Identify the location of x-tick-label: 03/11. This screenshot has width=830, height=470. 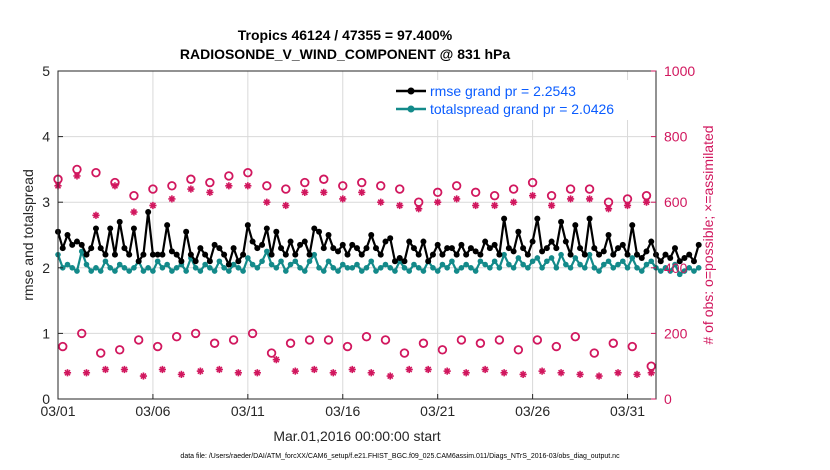
(248, 411).